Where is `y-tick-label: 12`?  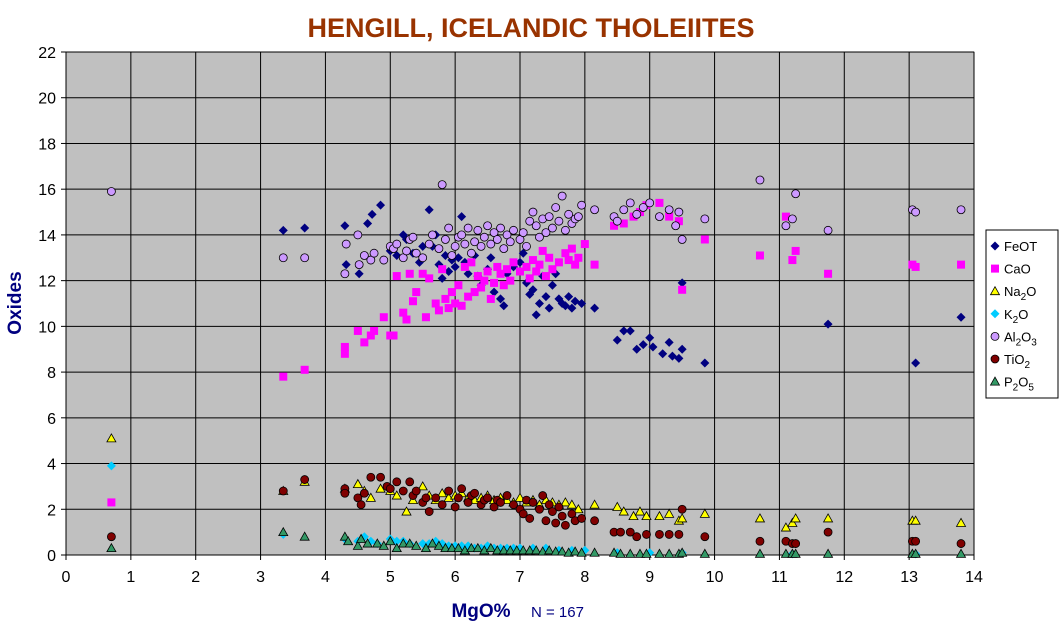 y-tick-label: 12 is located at coordinates (47, 282).